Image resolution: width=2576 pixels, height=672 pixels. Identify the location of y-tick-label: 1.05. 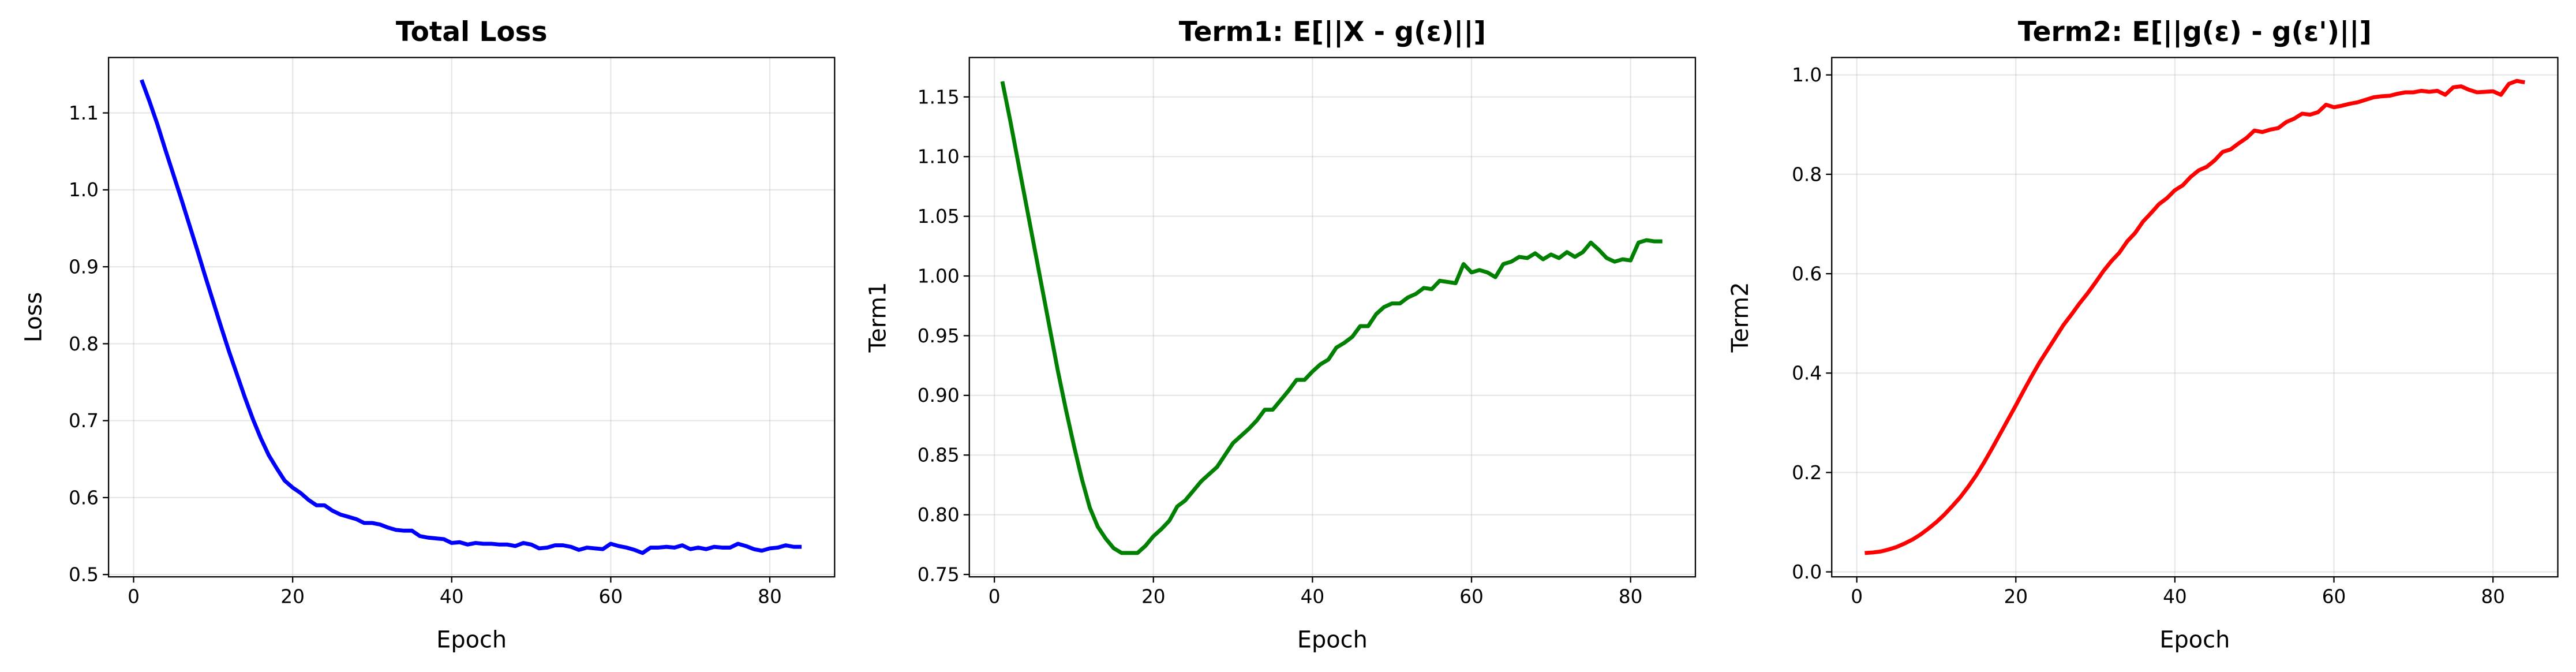
(939, 216).